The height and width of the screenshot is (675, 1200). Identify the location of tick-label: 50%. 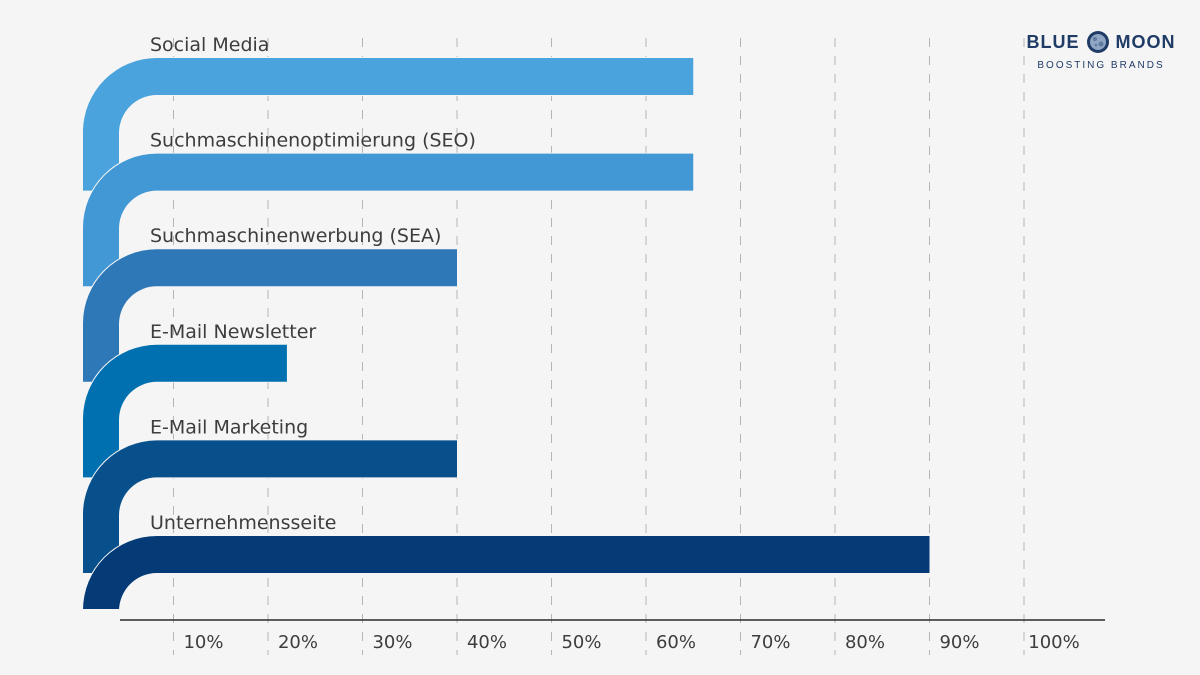
(581, 642).